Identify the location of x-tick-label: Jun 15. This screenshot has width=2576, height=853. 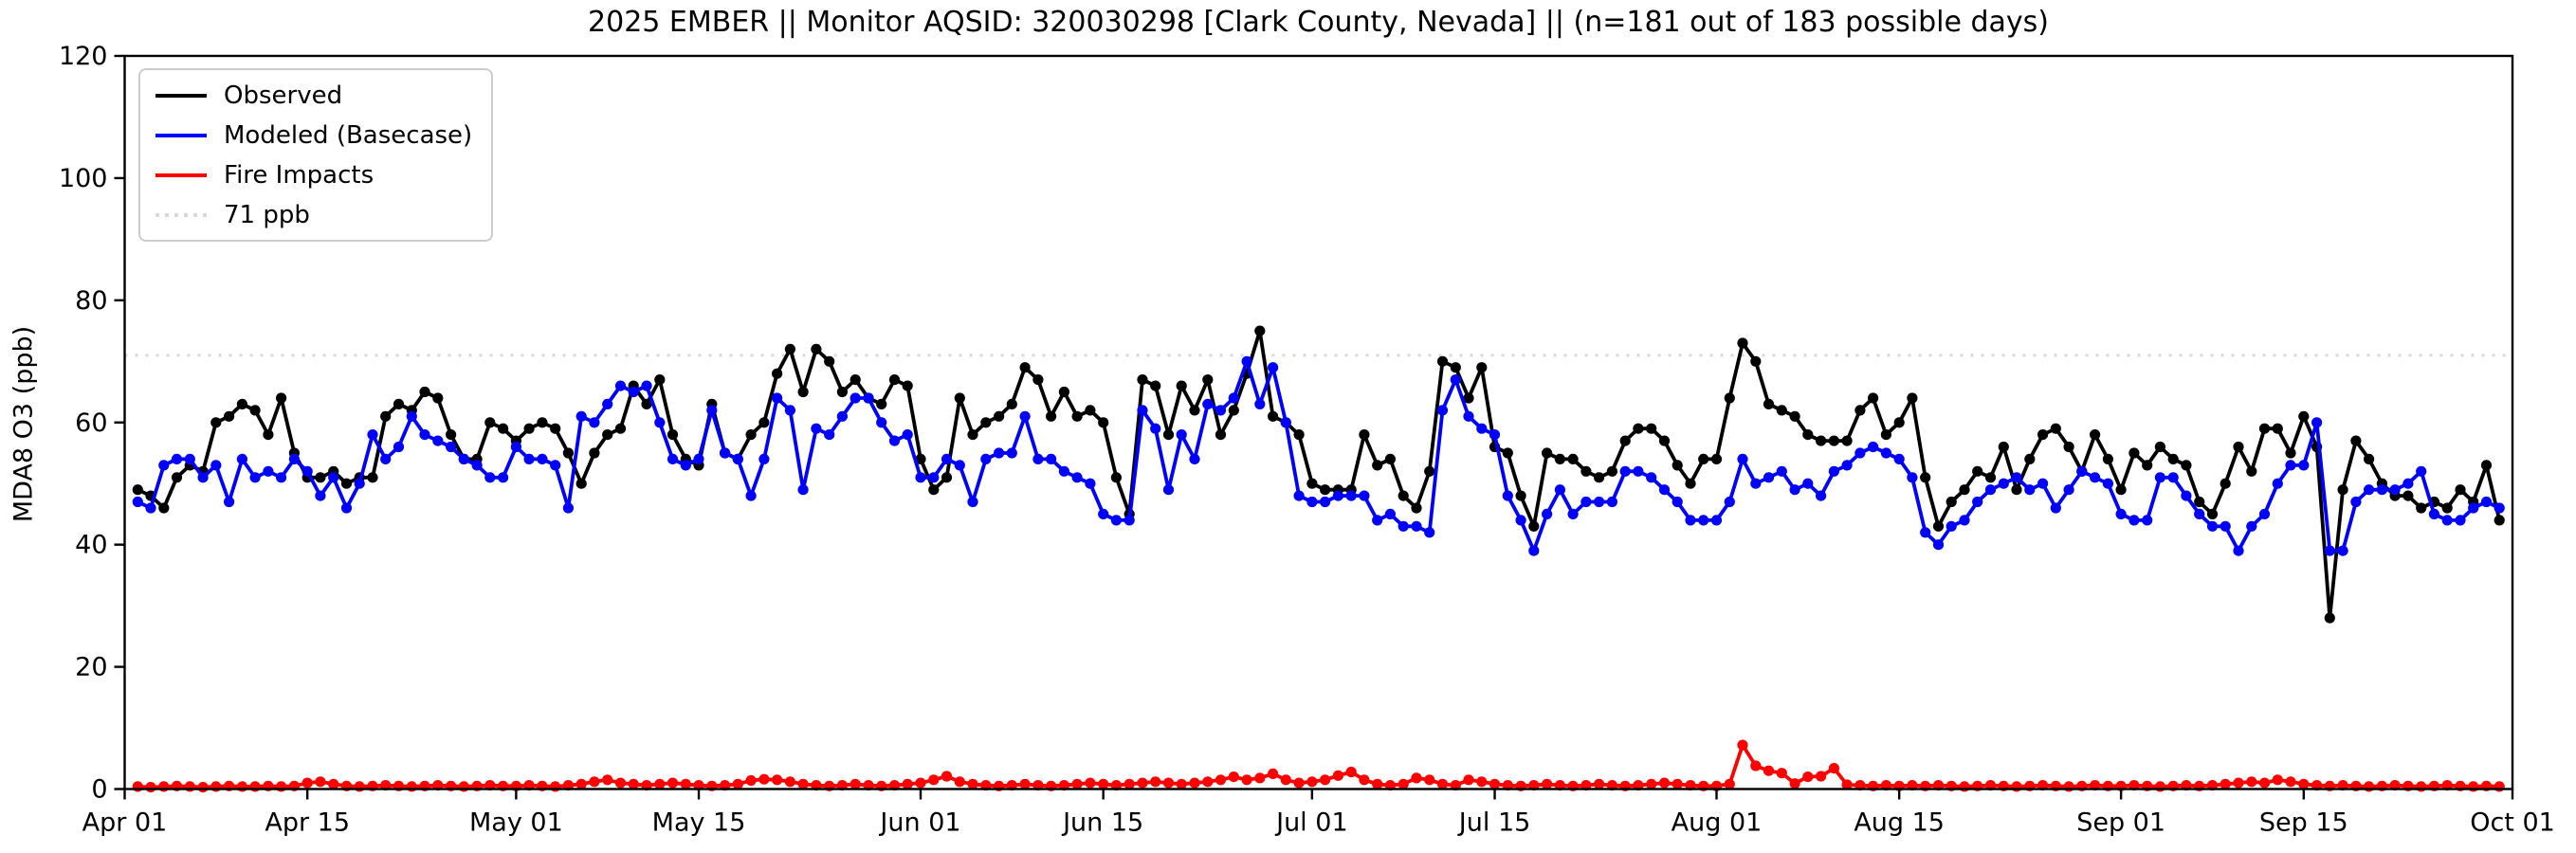
(1102, 823).